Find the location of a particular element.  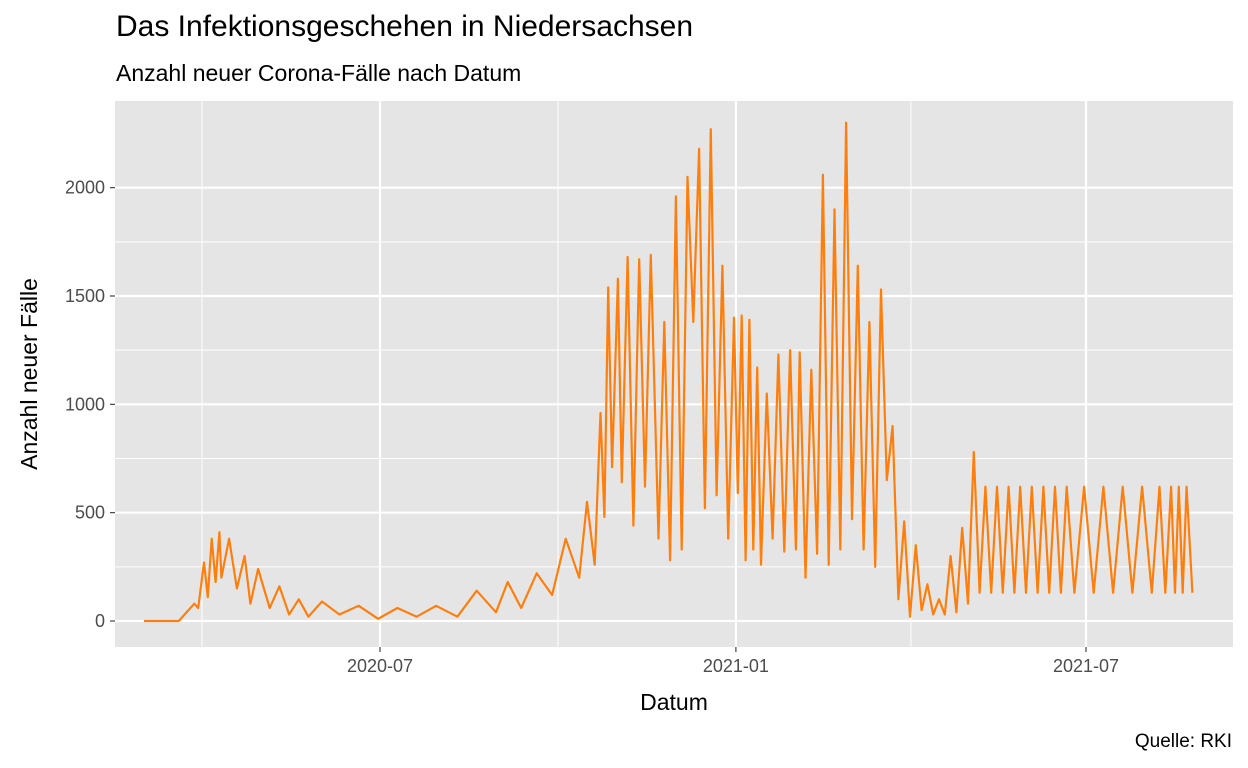

chart-subtitle: Anzahl neuer Corona-Fälle nach Datum is located at coordinates (319, 73).